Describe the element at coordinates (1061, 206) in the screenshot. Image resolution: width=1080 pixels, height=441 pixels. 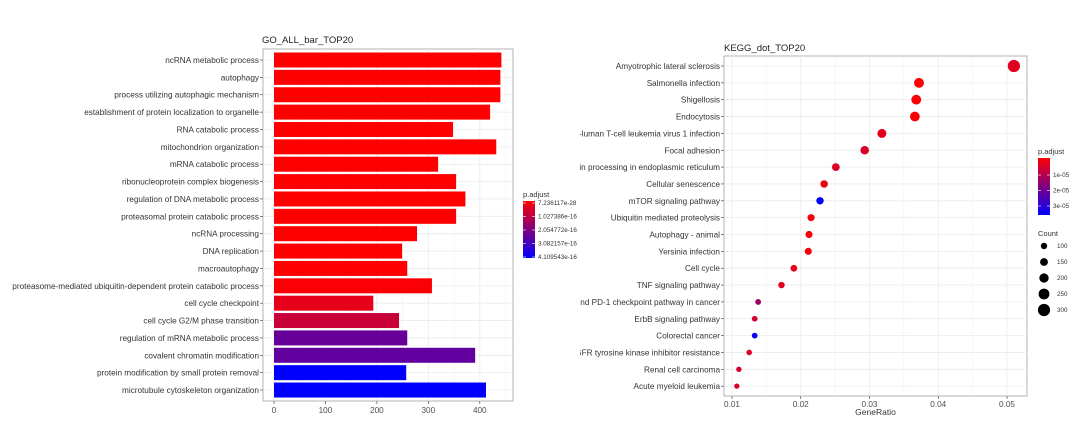
I see `kegg-color-legend-label: 3e-05` at that location.